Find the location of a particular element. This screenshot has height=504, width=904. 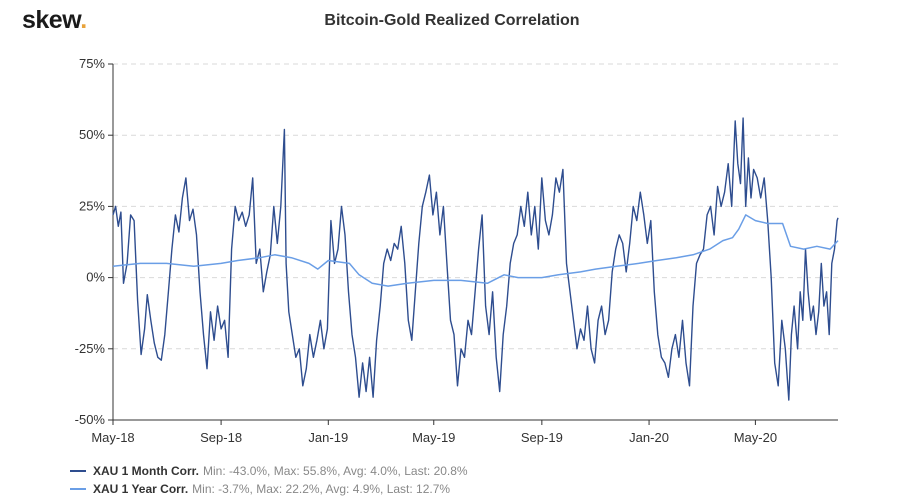

y-tick-label: 50% is located at coordinates (92, 134).